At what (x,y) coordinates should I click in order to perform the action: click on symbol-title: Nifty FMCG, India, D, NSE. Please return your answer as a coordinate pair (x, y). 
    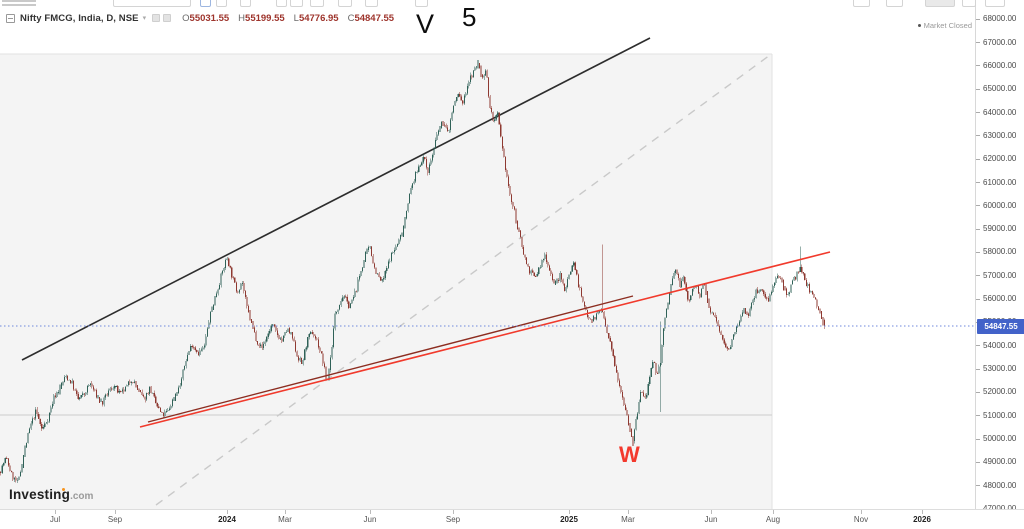
    Looking at the image, I should click on (79, 18).